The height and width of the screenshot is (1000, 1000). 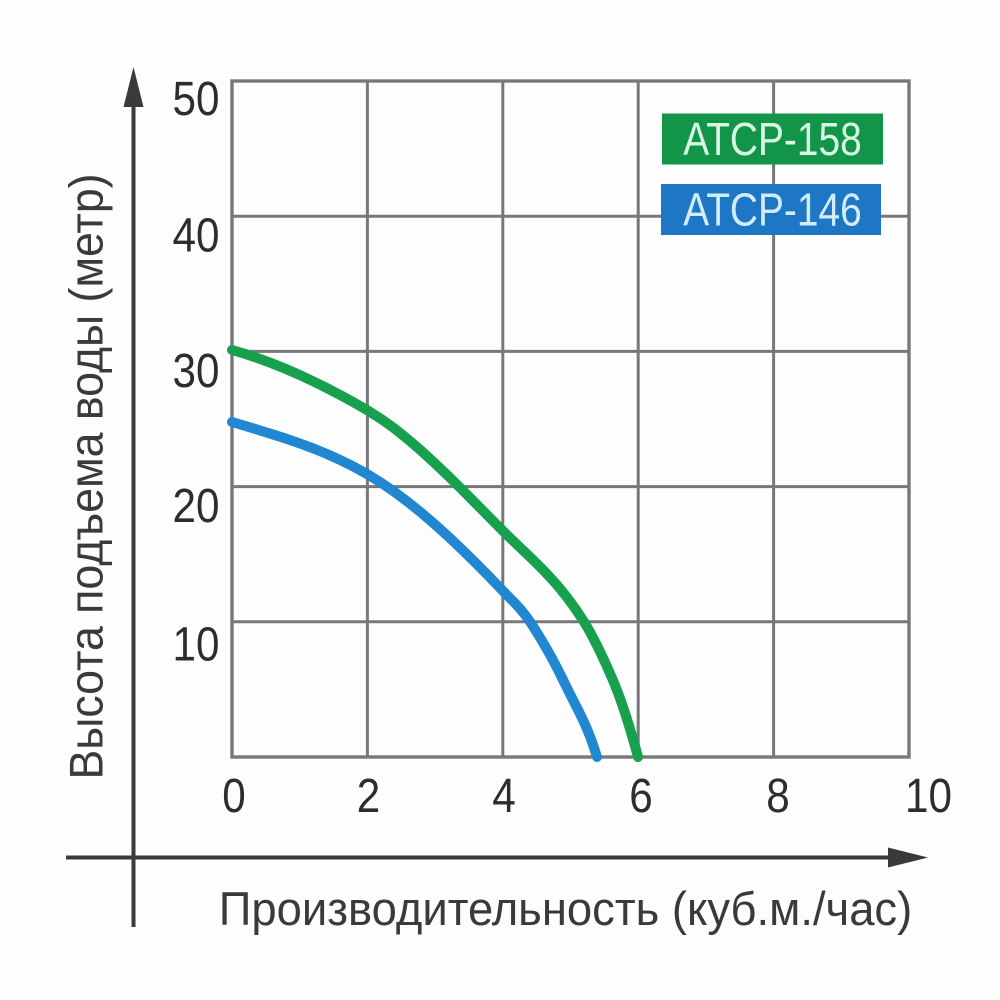 What do you see at coordinates (196, 98) in the screenshot?
I see `svg-text: 50` at bounding box center [196, 98].